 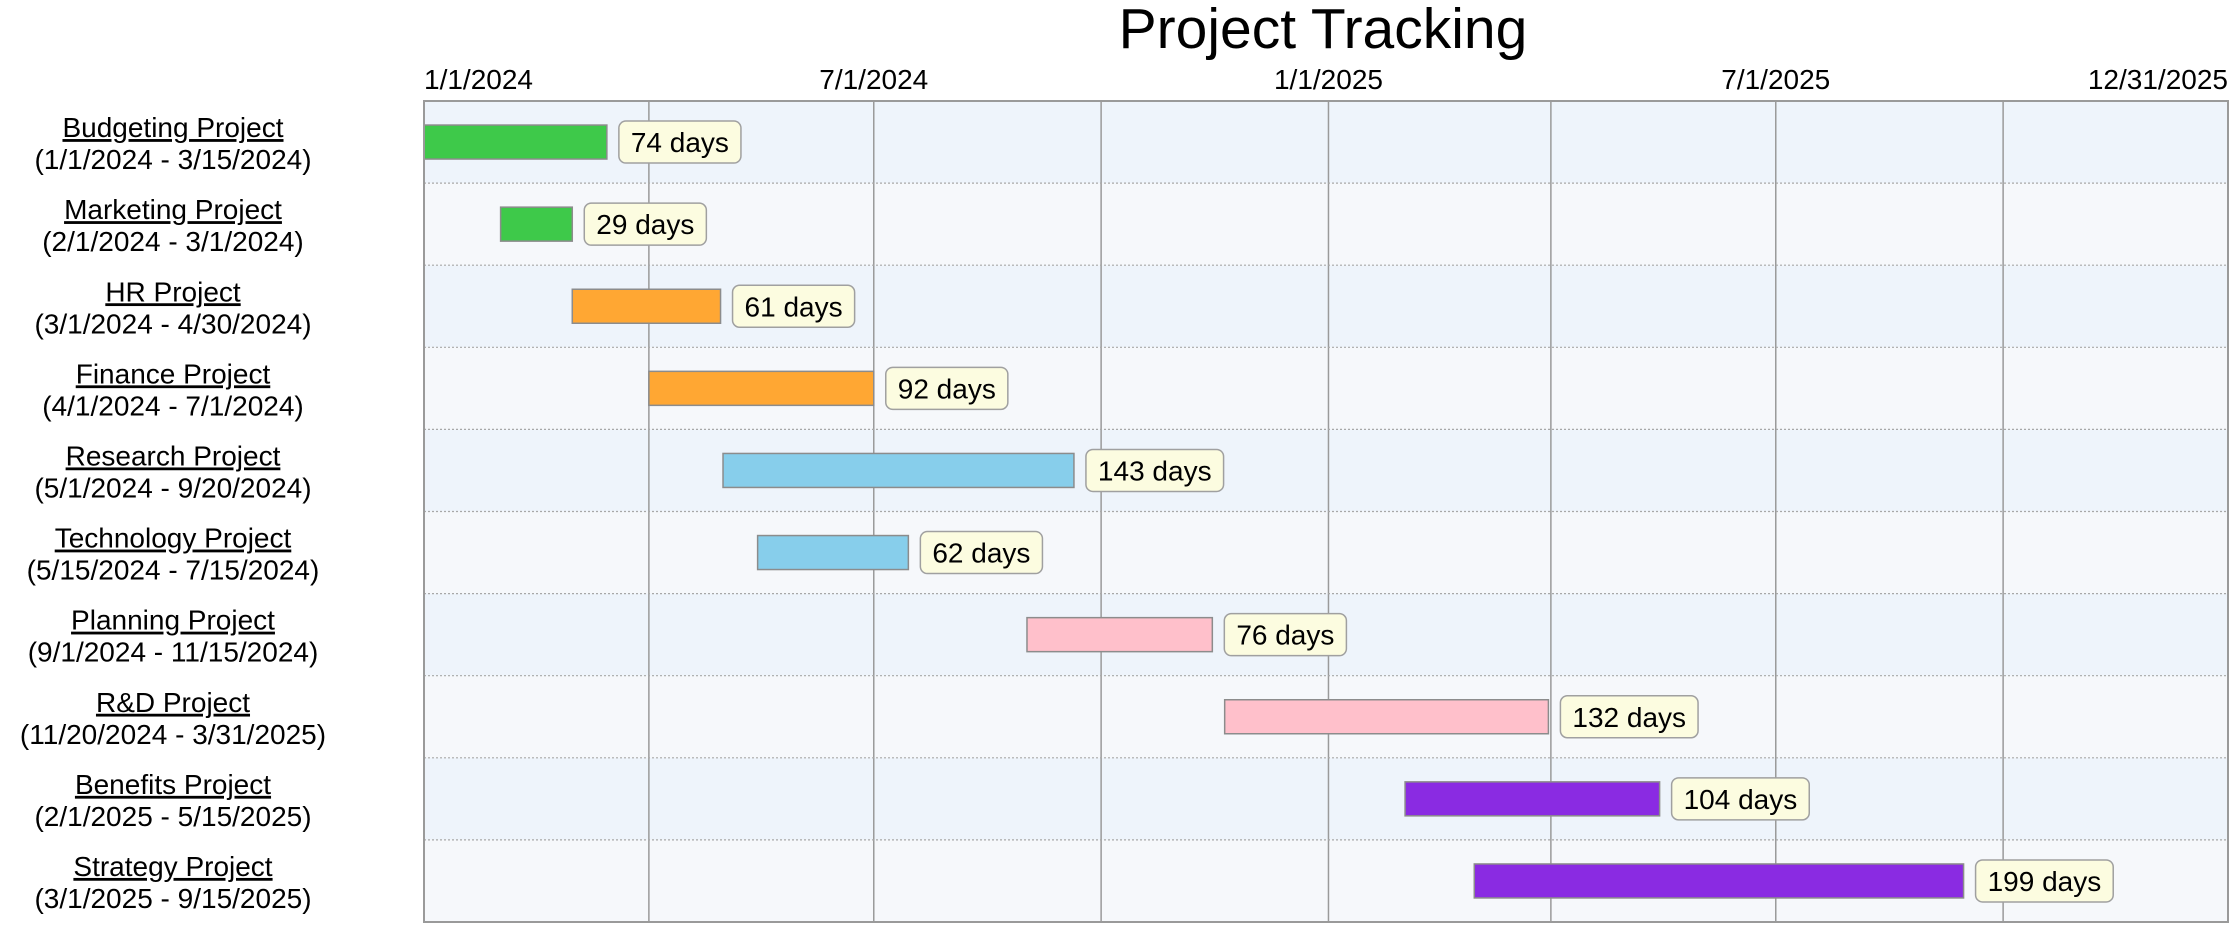 What do you see at coordinates (172, 323) in the screenshot?
I see `task-date-range-label: (3/1/2024 - 4/30/2024)` at bounding box center [172, 323].